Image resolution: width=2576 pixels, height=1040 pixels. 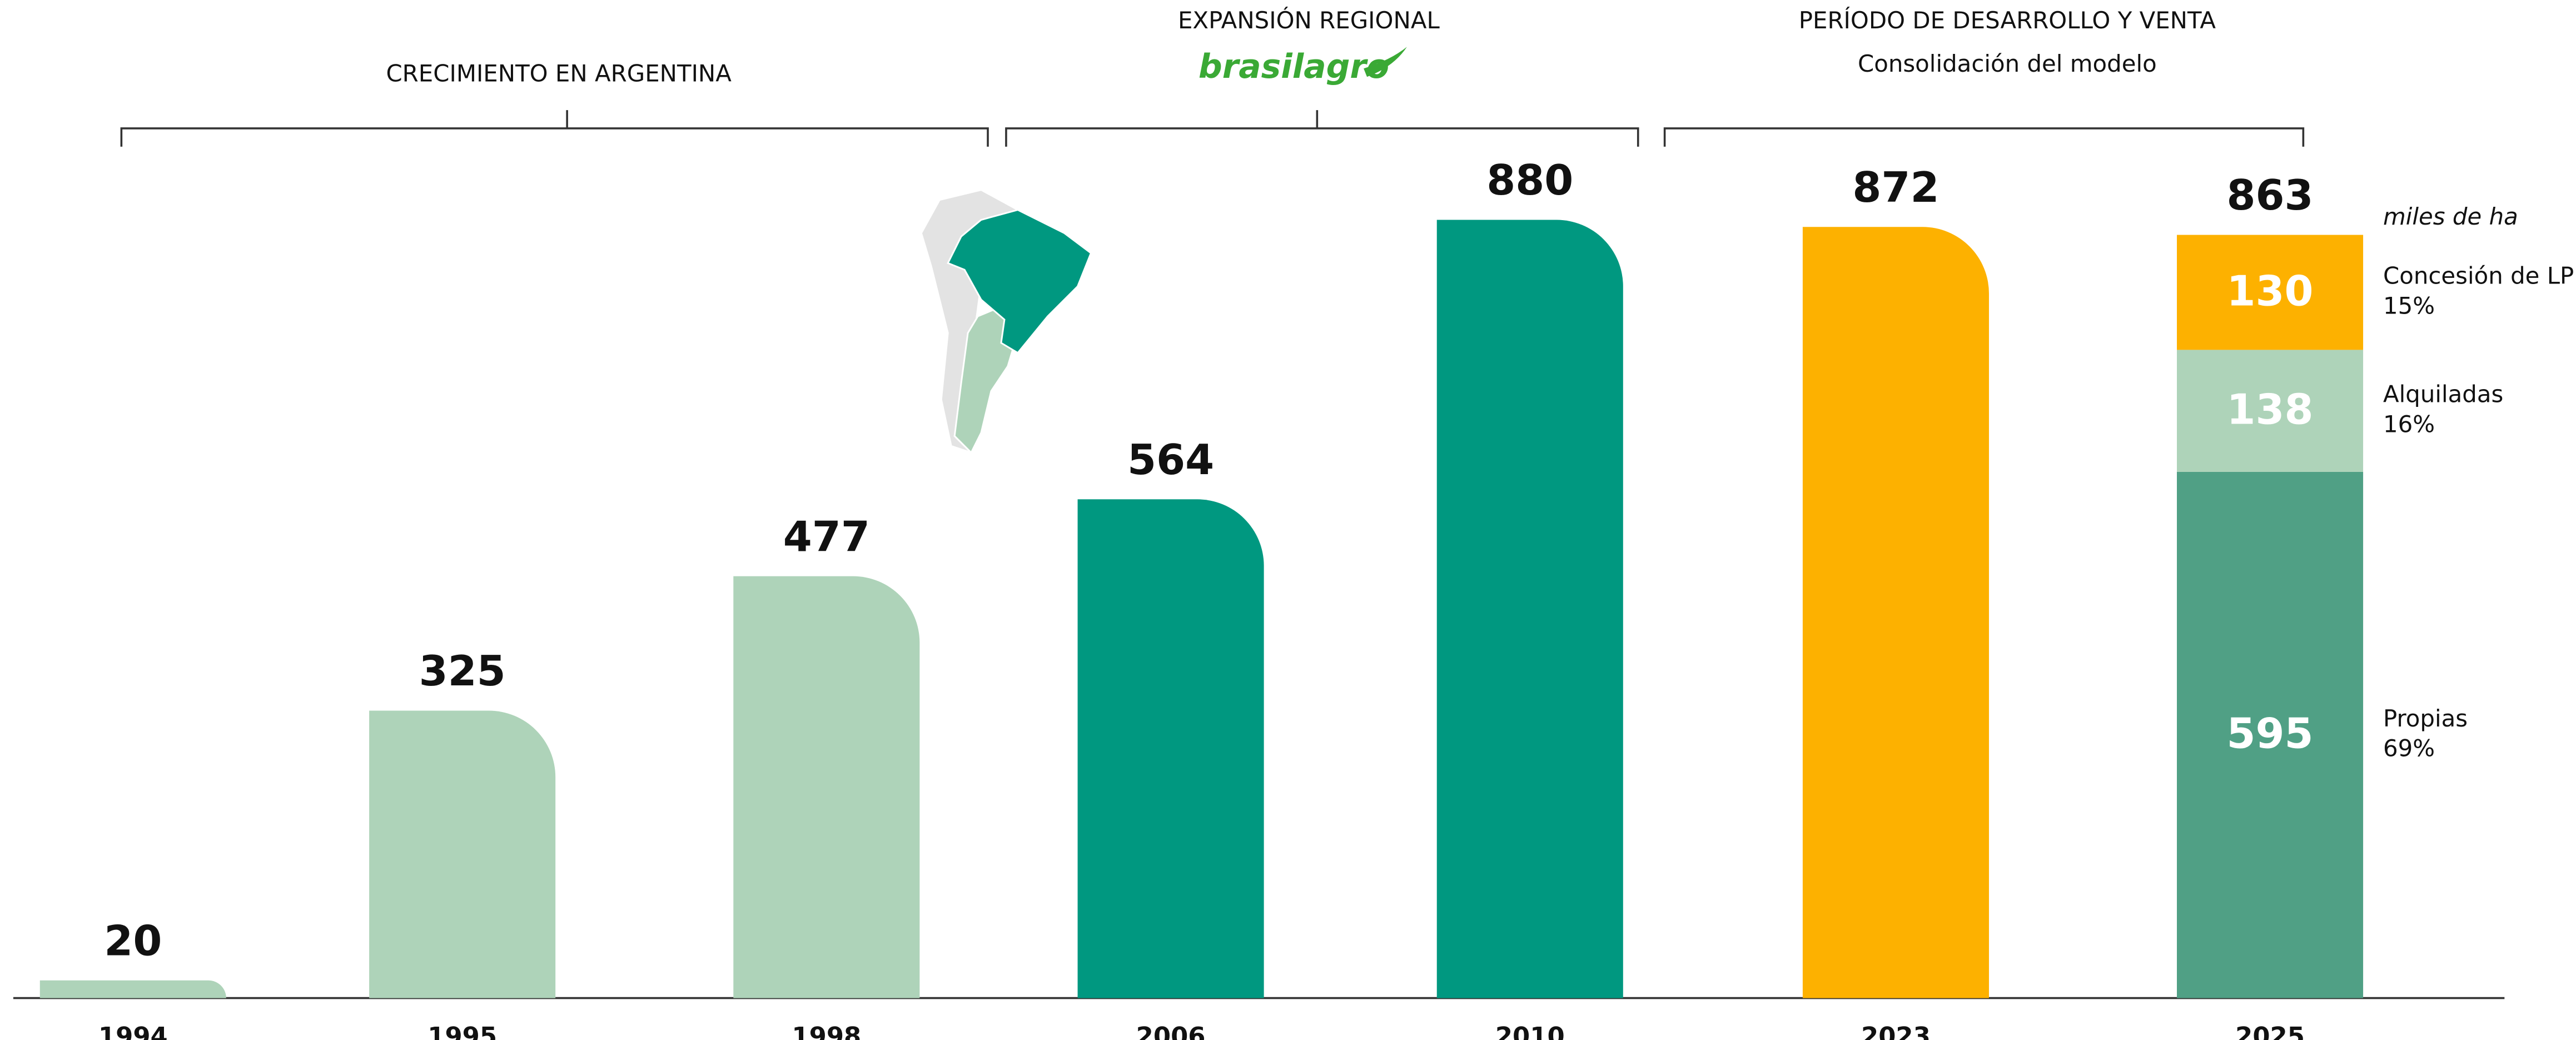 What do you see at coordinates (2270, 195) in the screenshot?
I see `value-label: 863` at bounding box center [2270, 195].